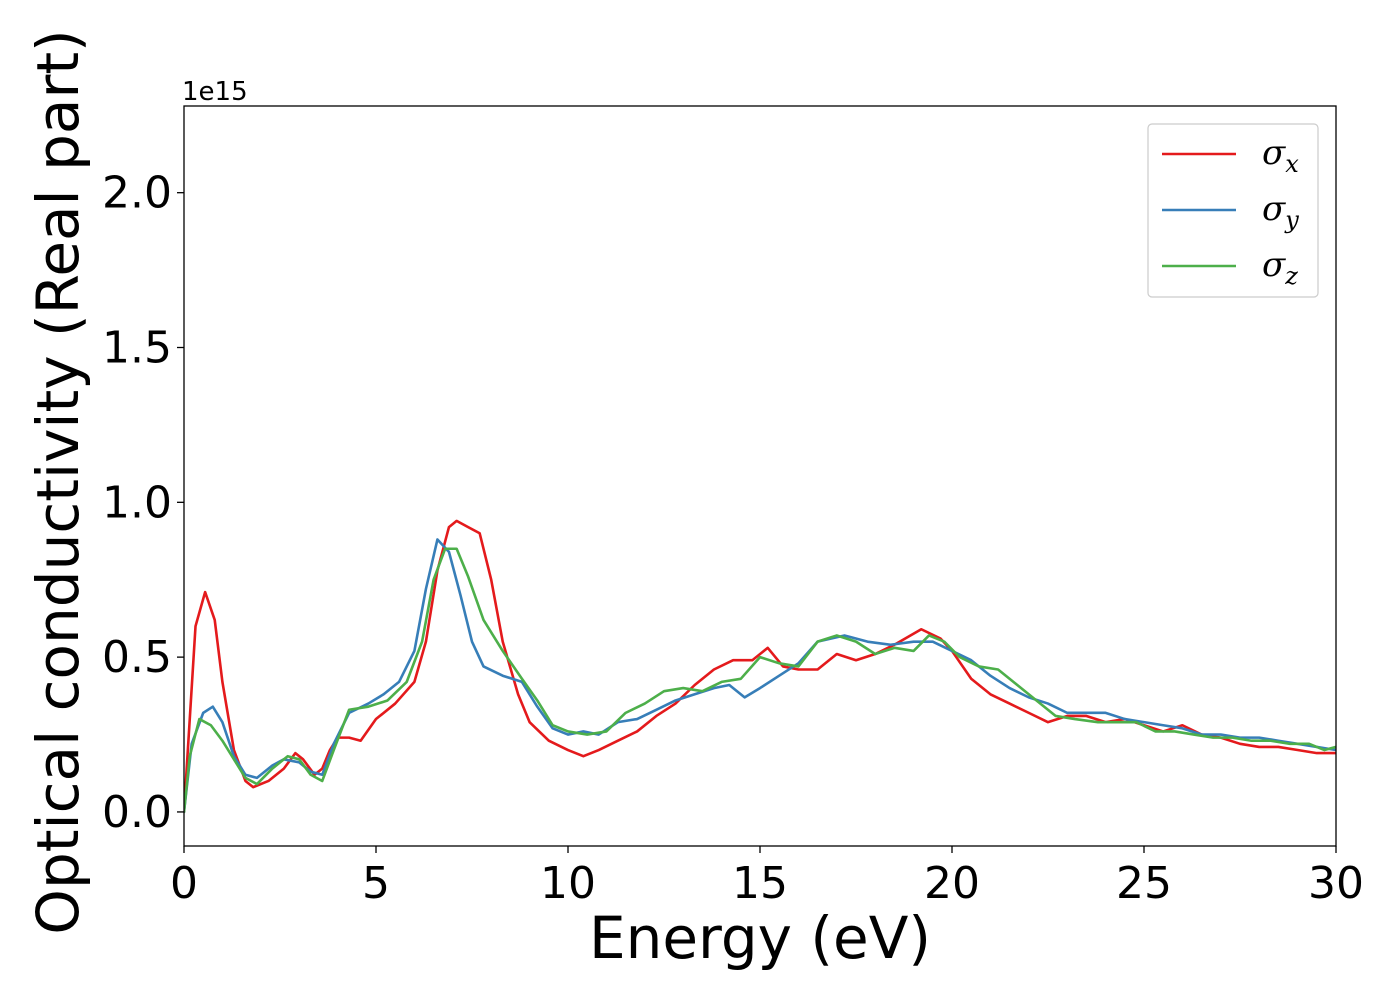 The image size is (1400, 1000). I want to click on legend-label-x: σx, so click(1280, 155).